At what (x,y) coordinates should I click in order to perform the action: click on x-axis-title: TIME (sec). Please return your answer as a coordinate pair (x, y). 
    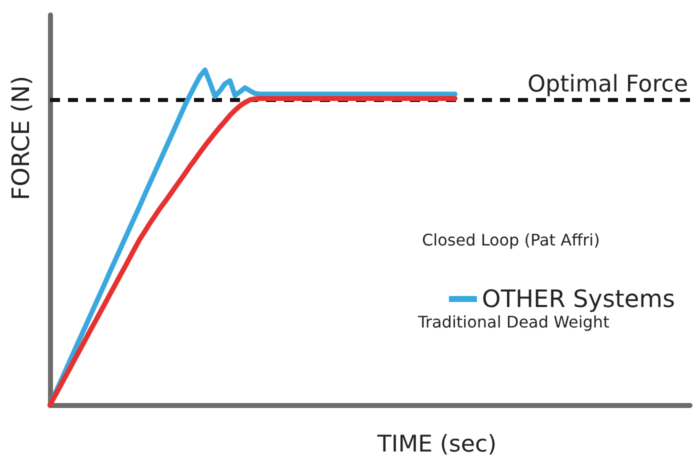
    Looking at the image, I should click on (436, 445).